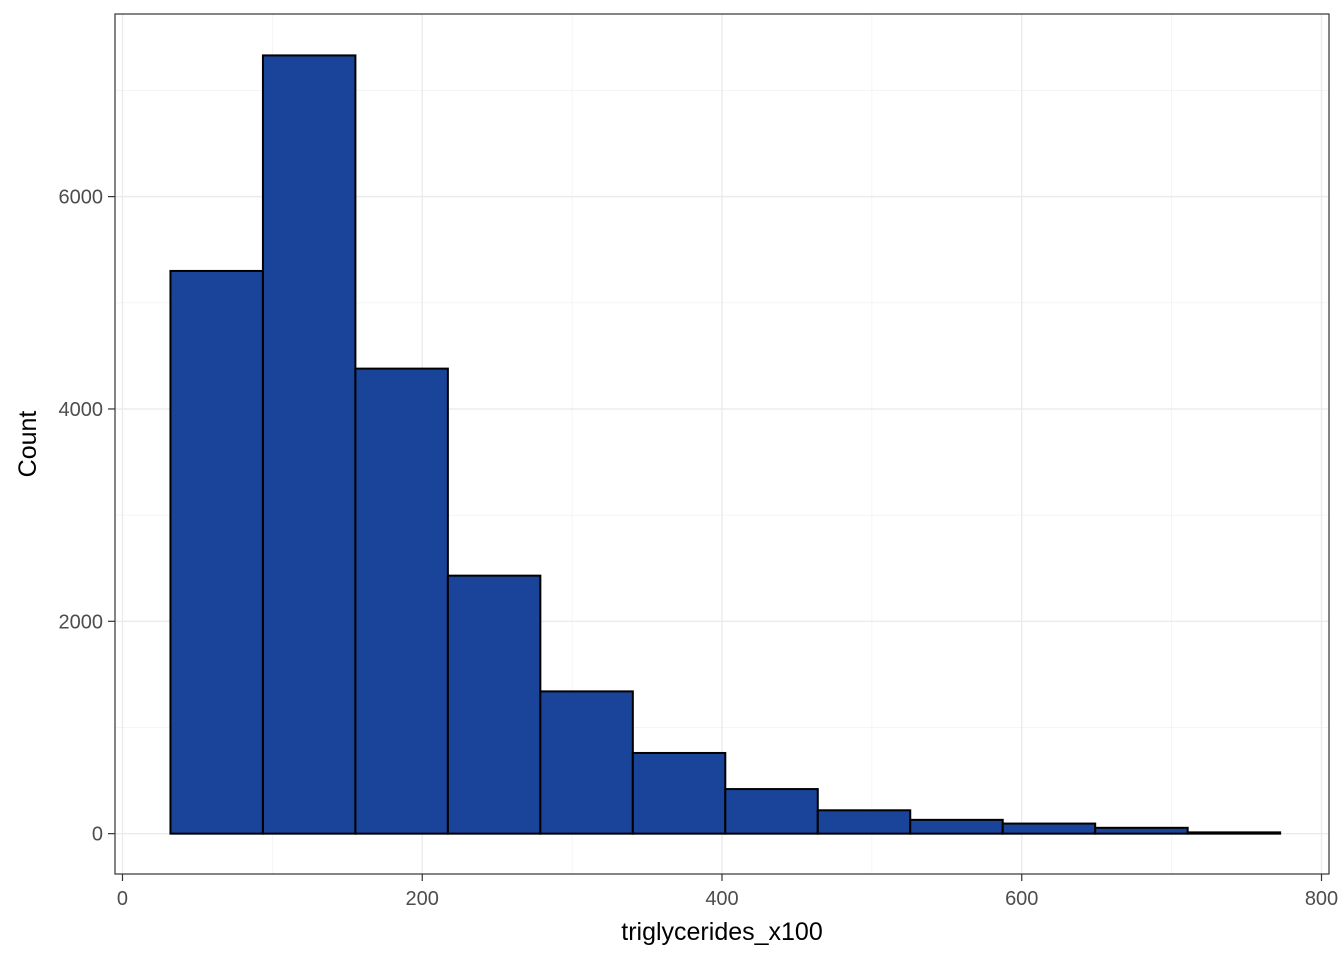  Describe the element at coordinates (81, 198) in the screenshot. I see `y-tick-label: 6000` at that location.